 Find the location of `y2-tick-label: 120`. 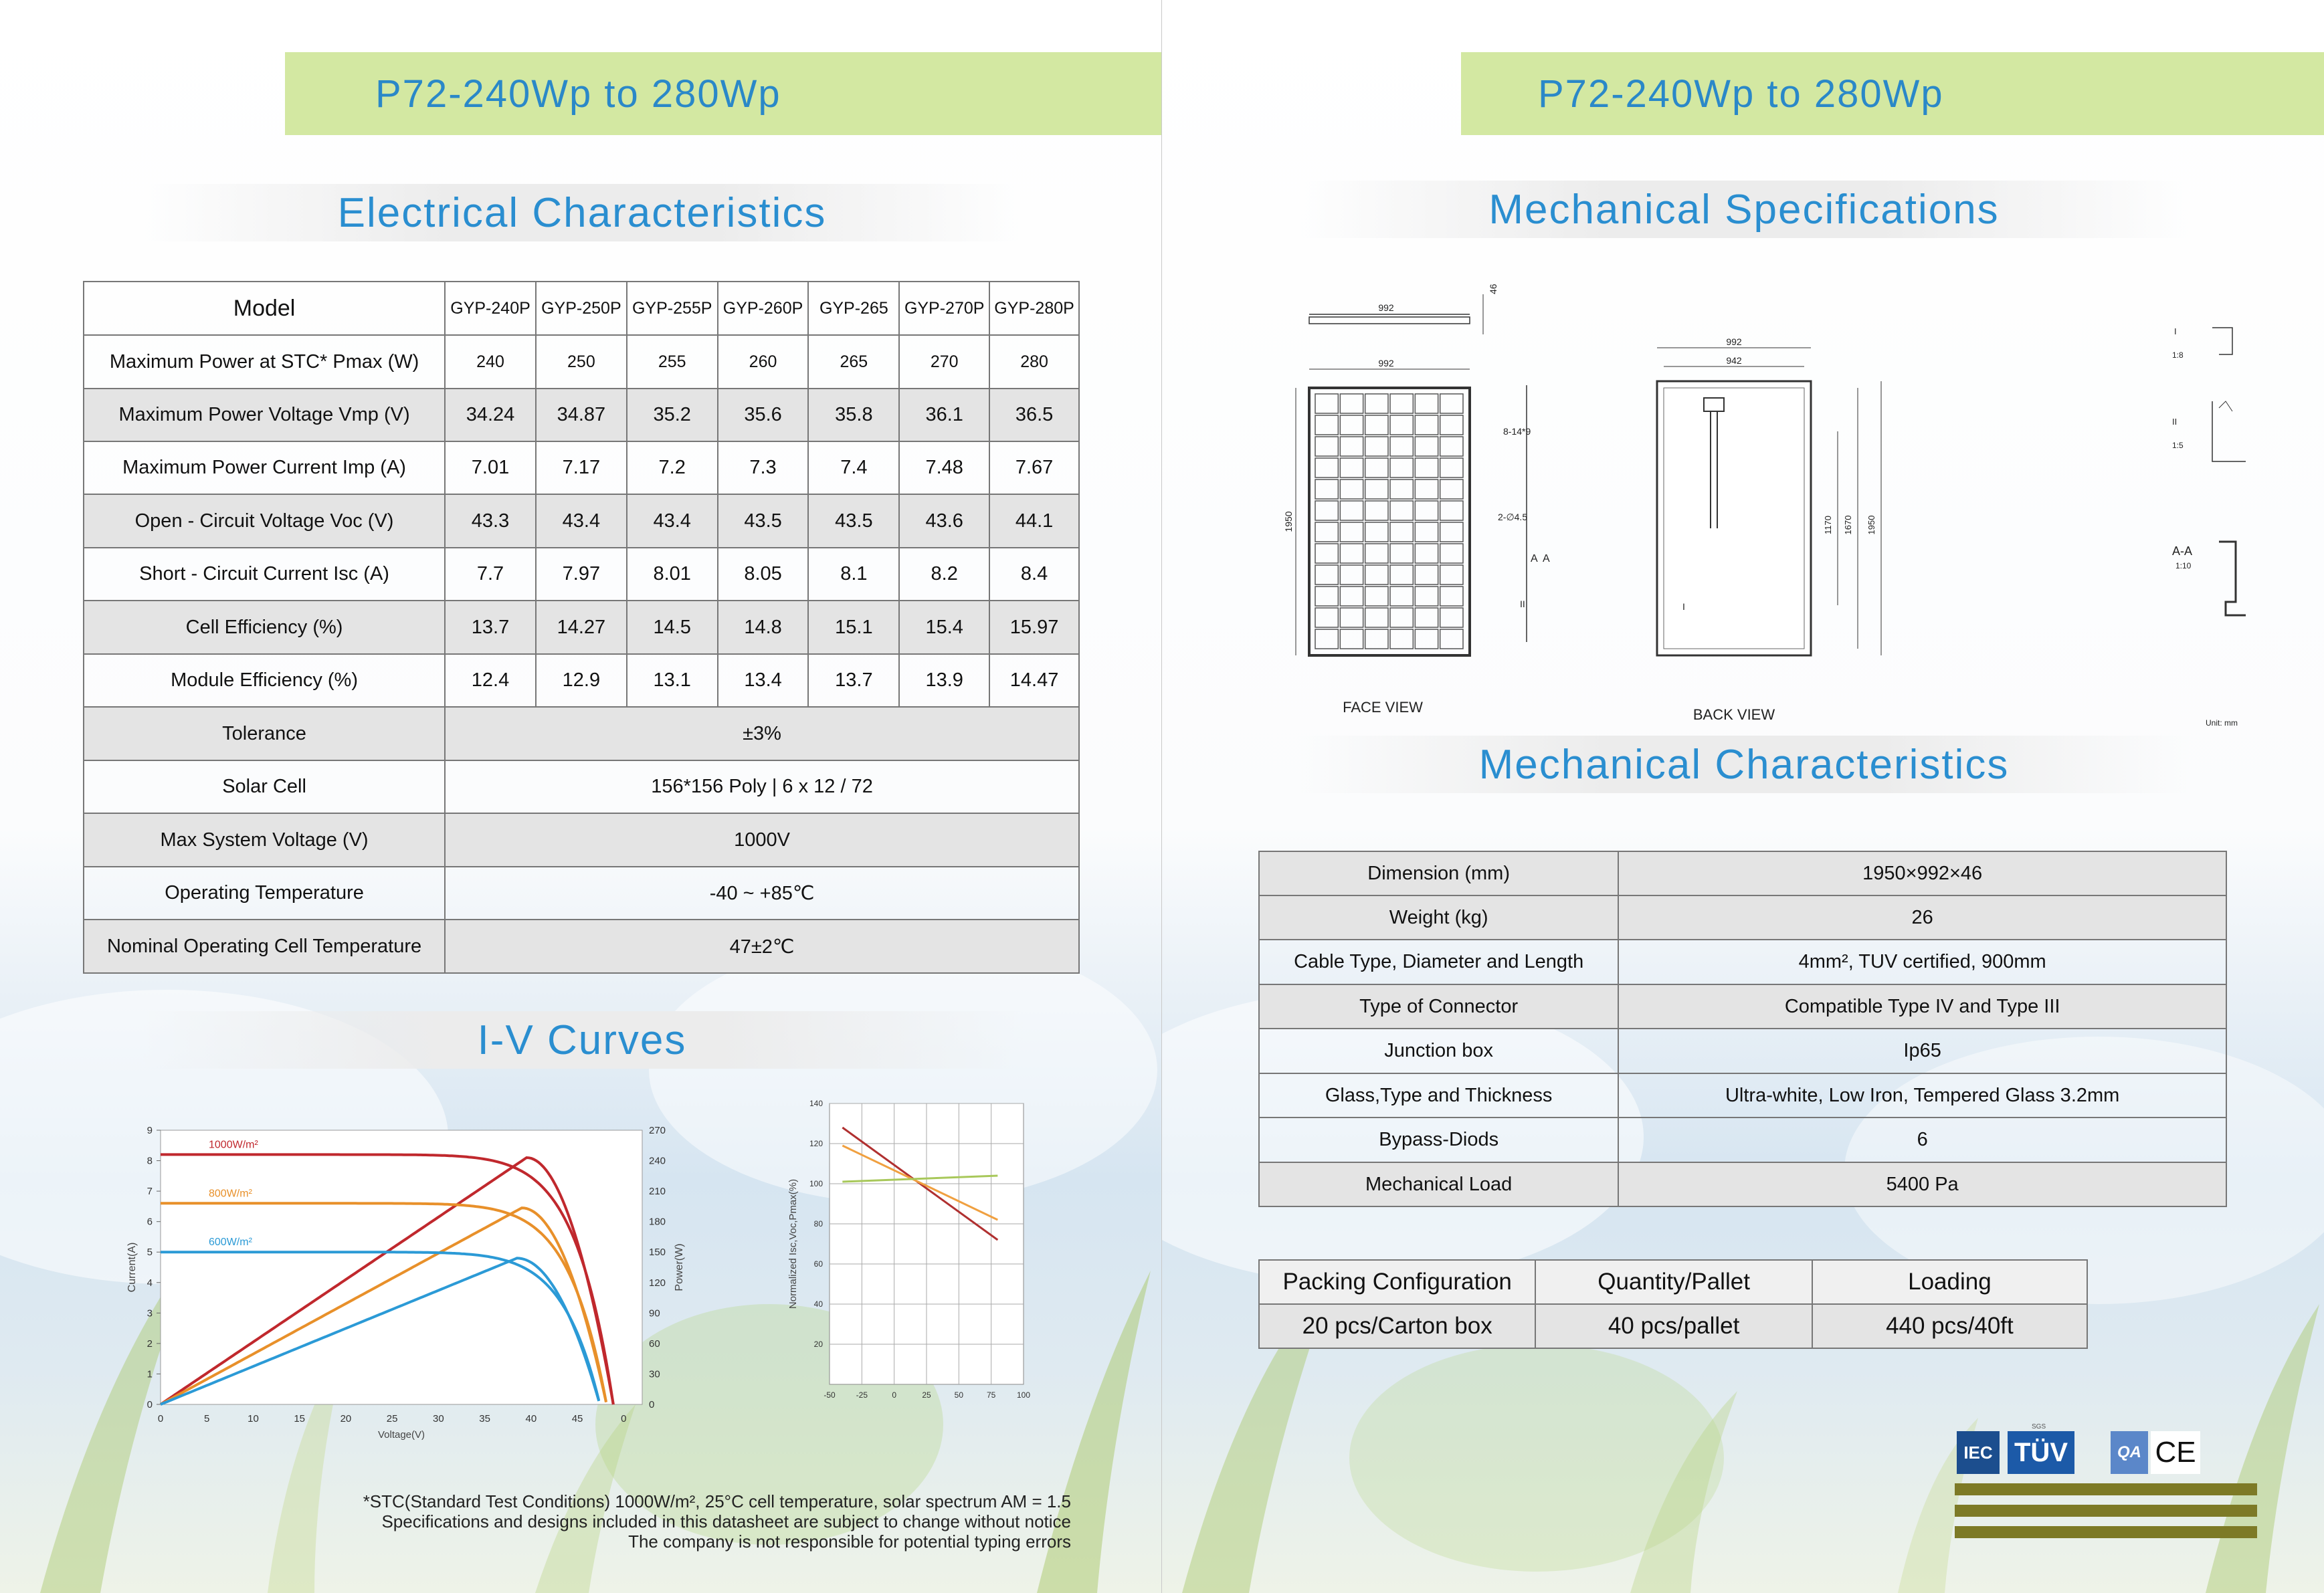

y2-tick-label: 120 is located at coordinates (657, 1283).